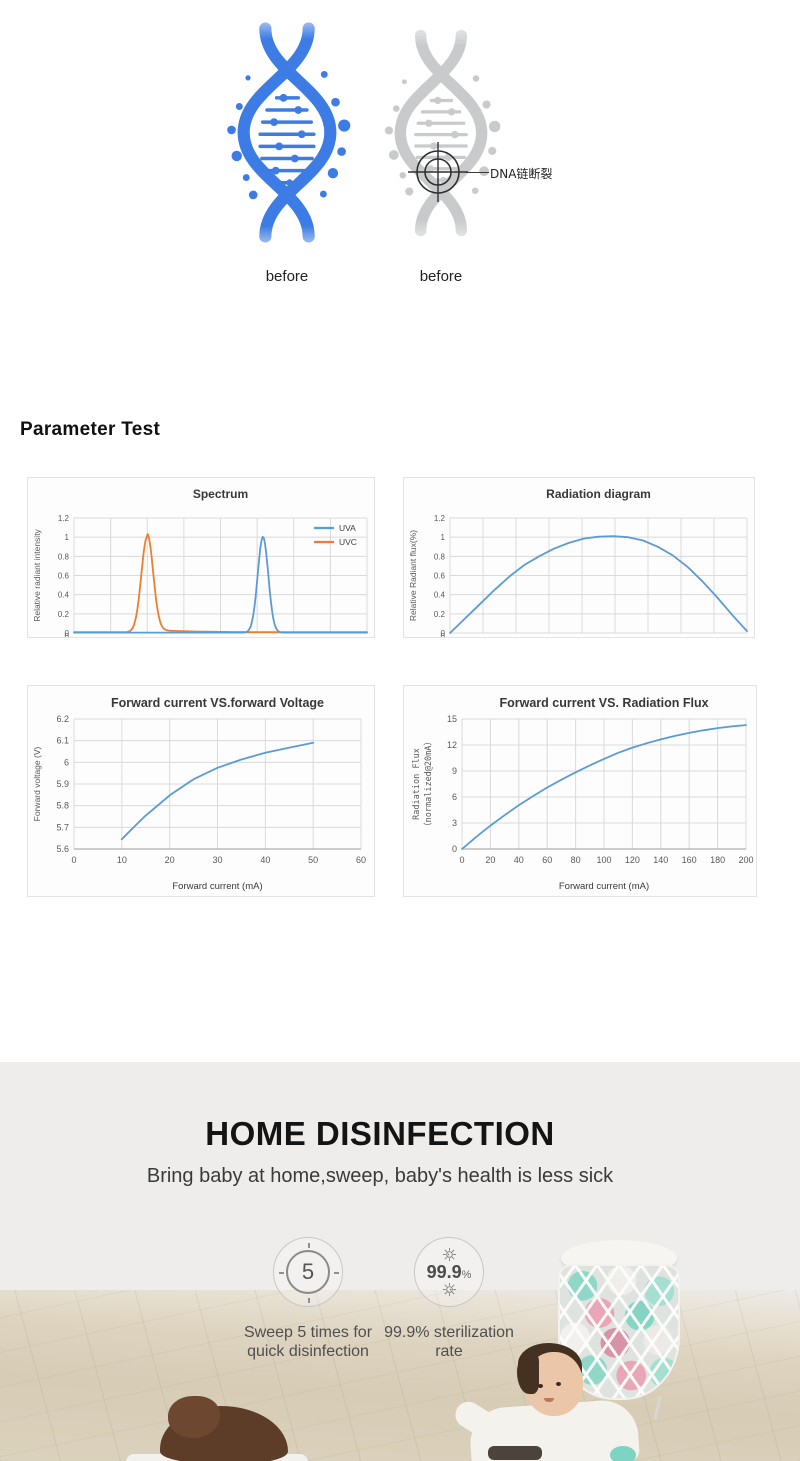  What do you see at coordinates (37, 574) in the screenshot?
I see `svg-text: Relative radiant intensity` at bounding box center [37, 574].